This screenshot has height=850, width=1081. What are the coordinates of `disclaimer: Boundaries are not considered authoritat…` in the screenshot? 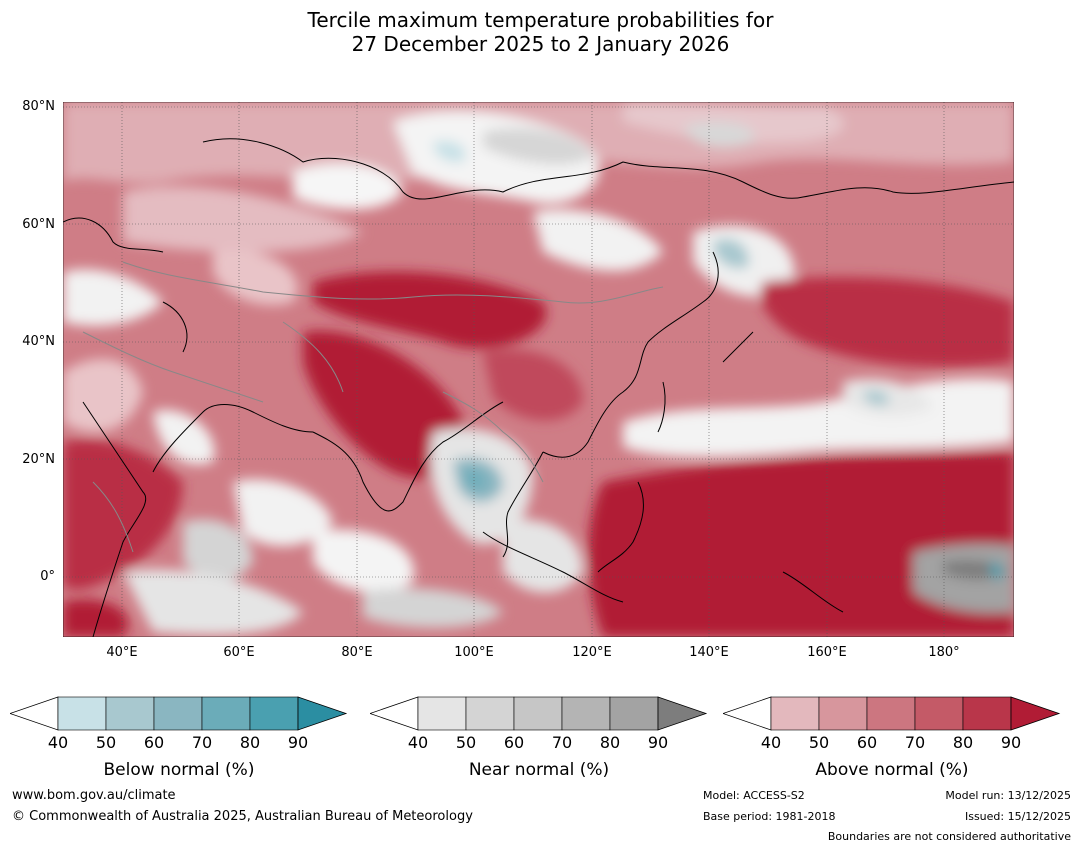 It's located at (949, 836).